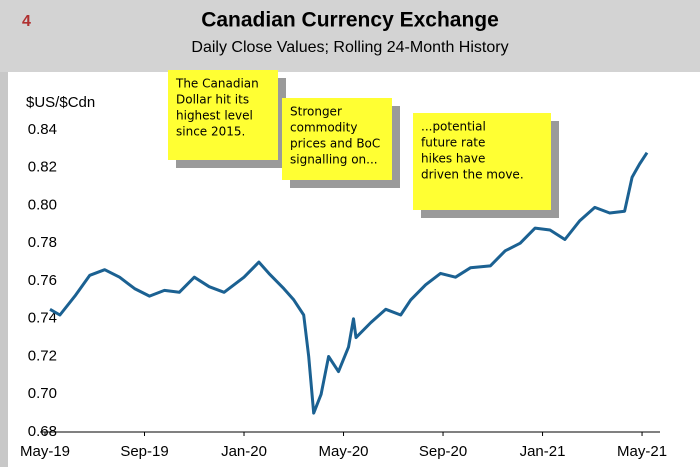 This screenshot has width=700, height=472. Describe the element at coordinates (453, 159) in the screenshot. I see `annotation-text: hikes have` at that location.